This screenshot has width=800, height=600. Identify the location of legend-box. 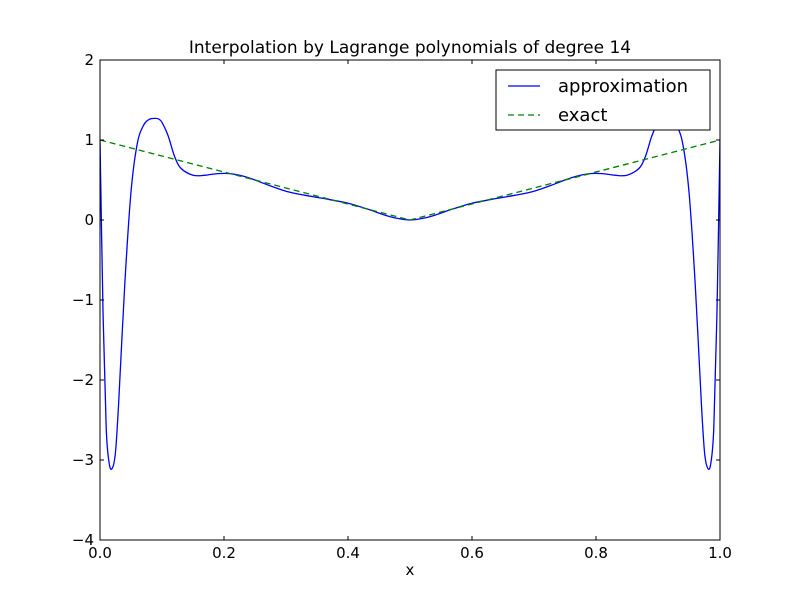
(603, 100).